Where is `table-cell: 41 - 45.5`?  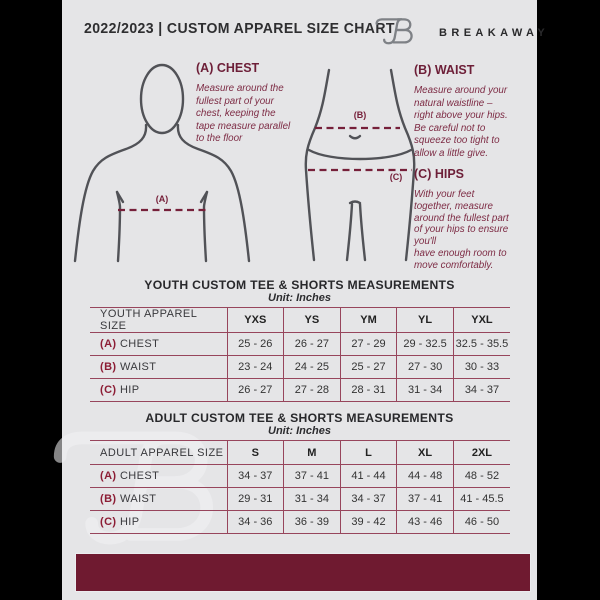 table-cell: 41 - 45.5 is located at coordinates (481, 499).